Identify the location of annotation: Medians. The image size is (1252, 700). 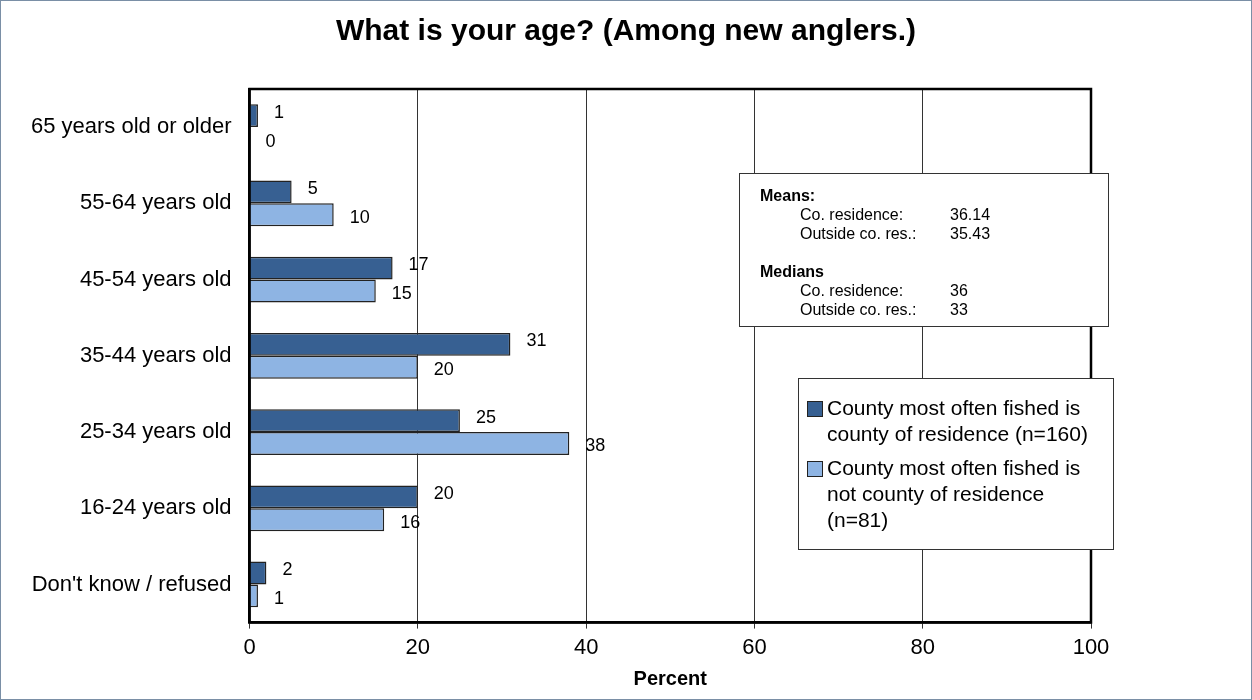
(792, 271).